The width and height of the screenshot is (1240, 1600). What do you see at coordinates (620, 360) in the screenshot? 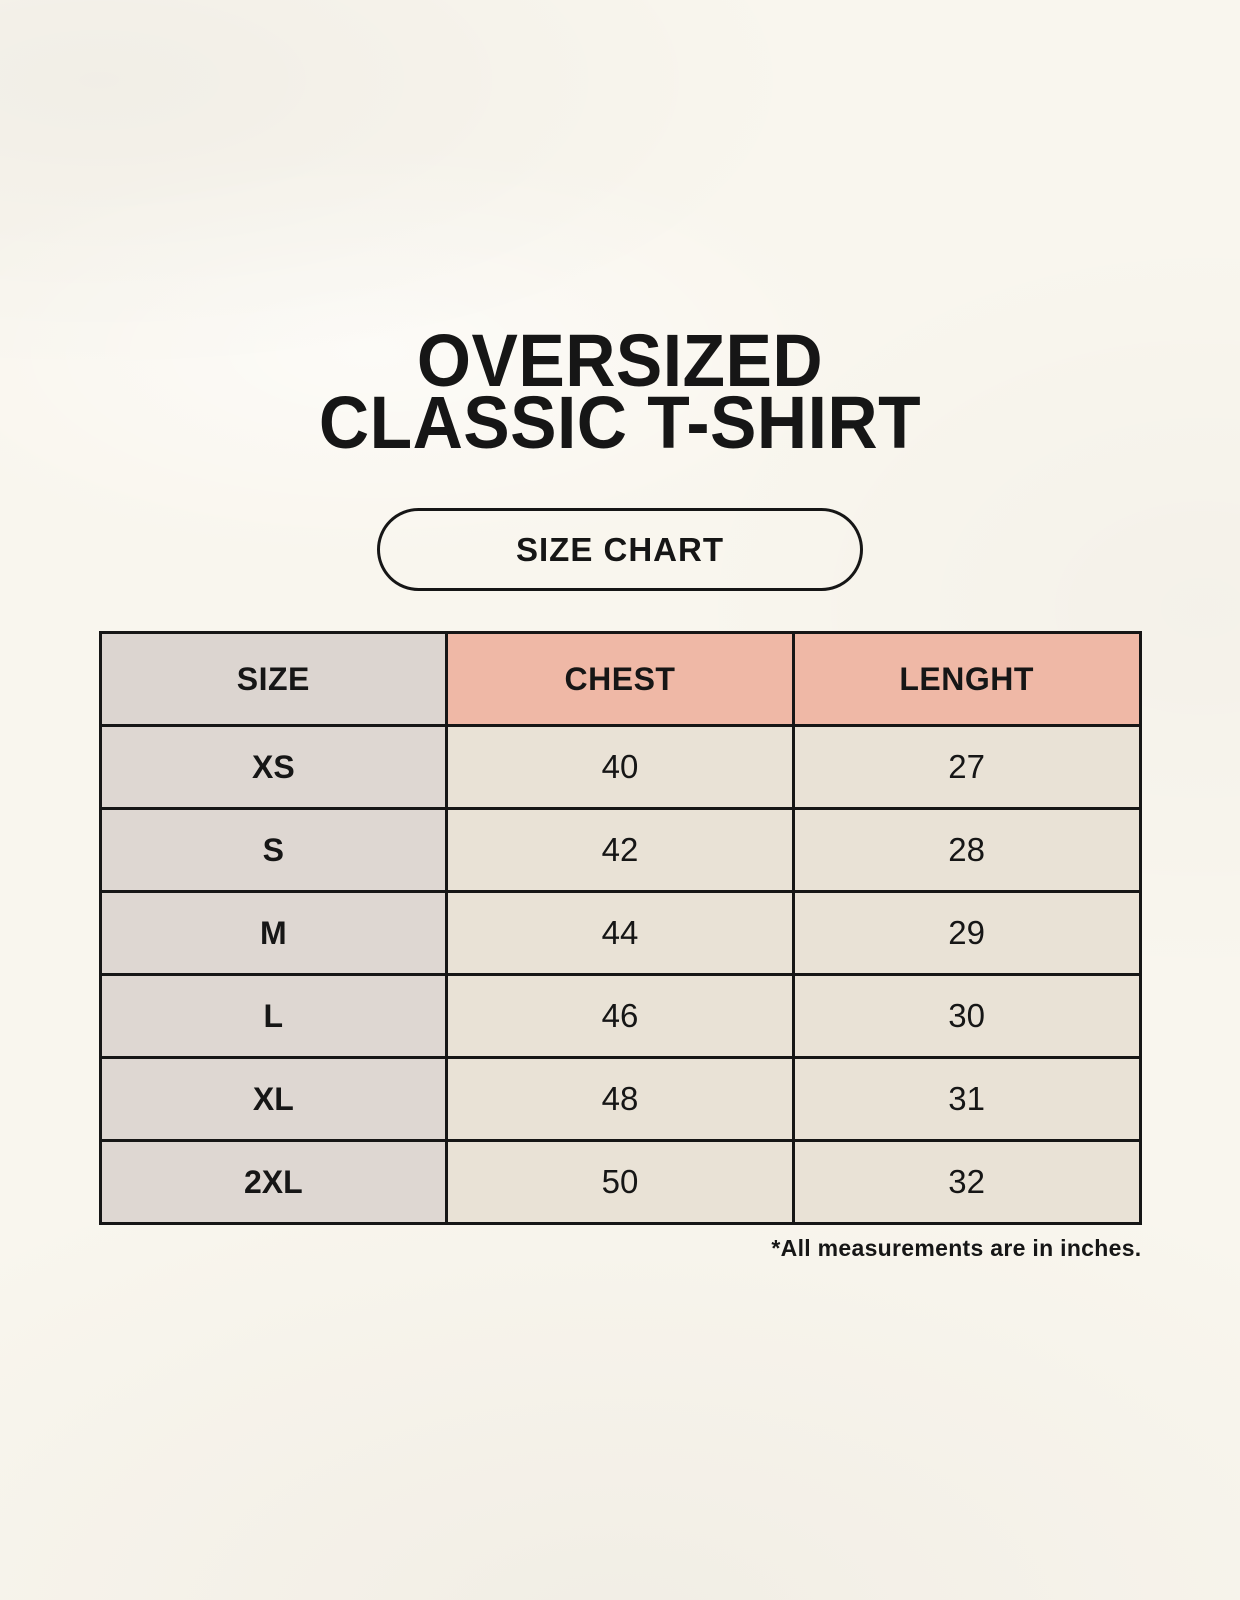
I see `title-line-1: OVERSIZED` at bounding box center [620, 360].